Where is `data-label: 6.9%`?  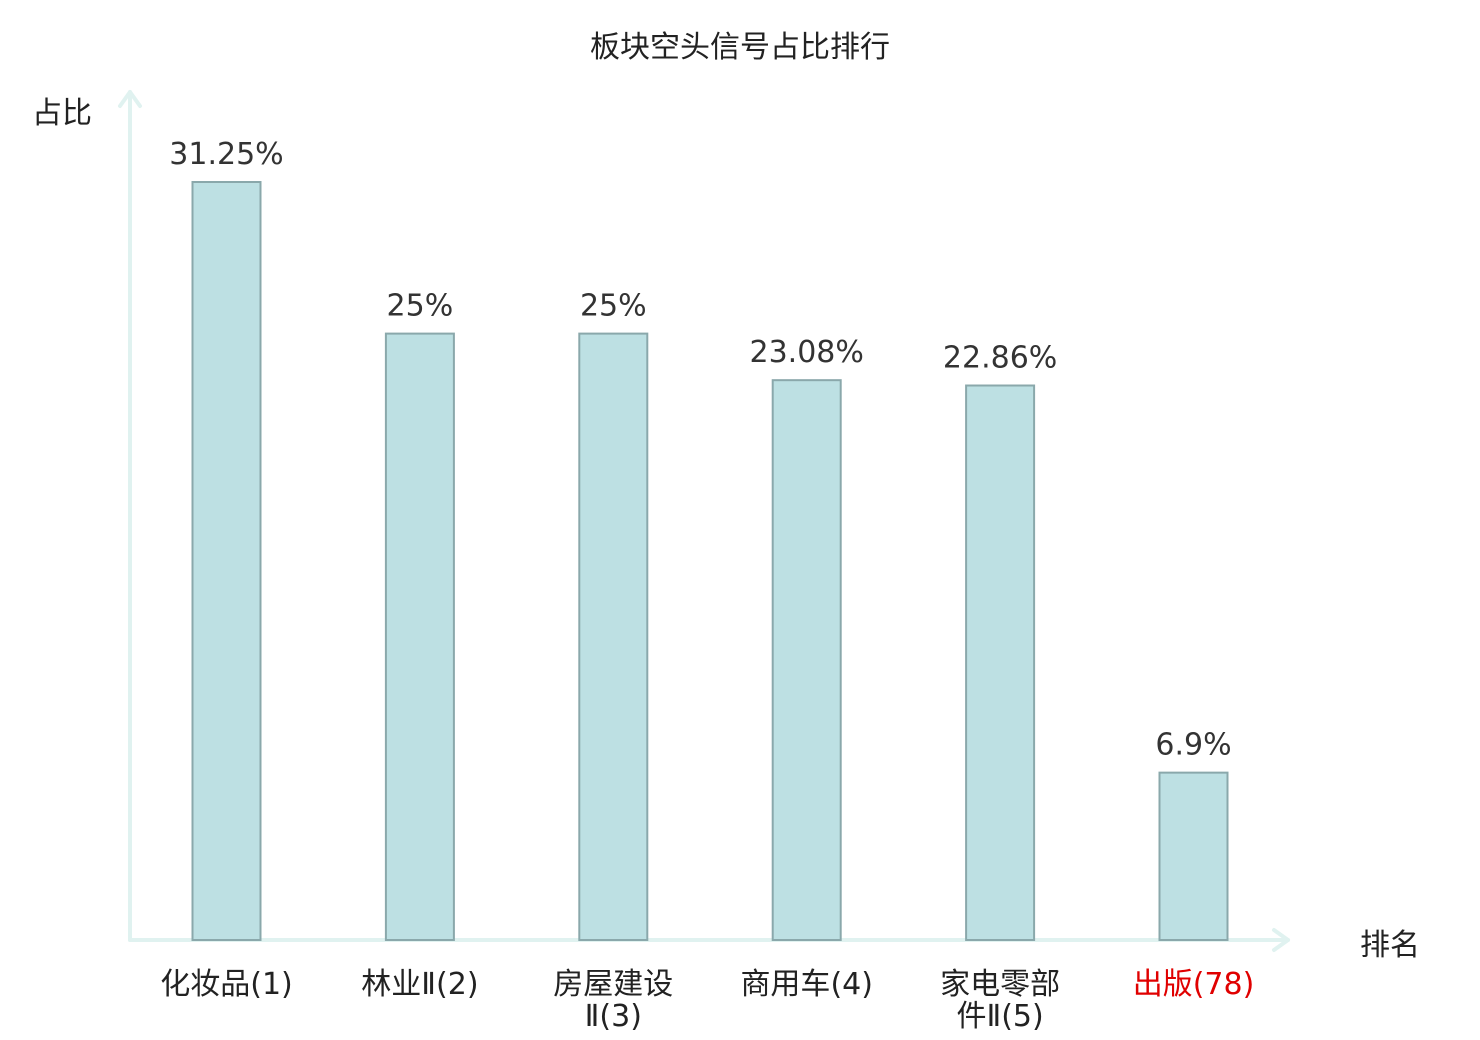
data-label: 6.9% is located at coordinates (1193, 745).